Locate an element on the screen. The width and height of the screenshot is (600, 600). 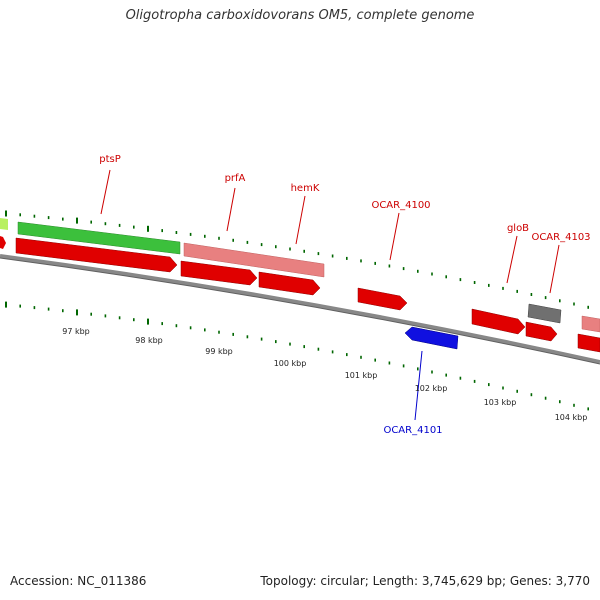
feature-rrna-ptsP is located at coordinates (99, 238).